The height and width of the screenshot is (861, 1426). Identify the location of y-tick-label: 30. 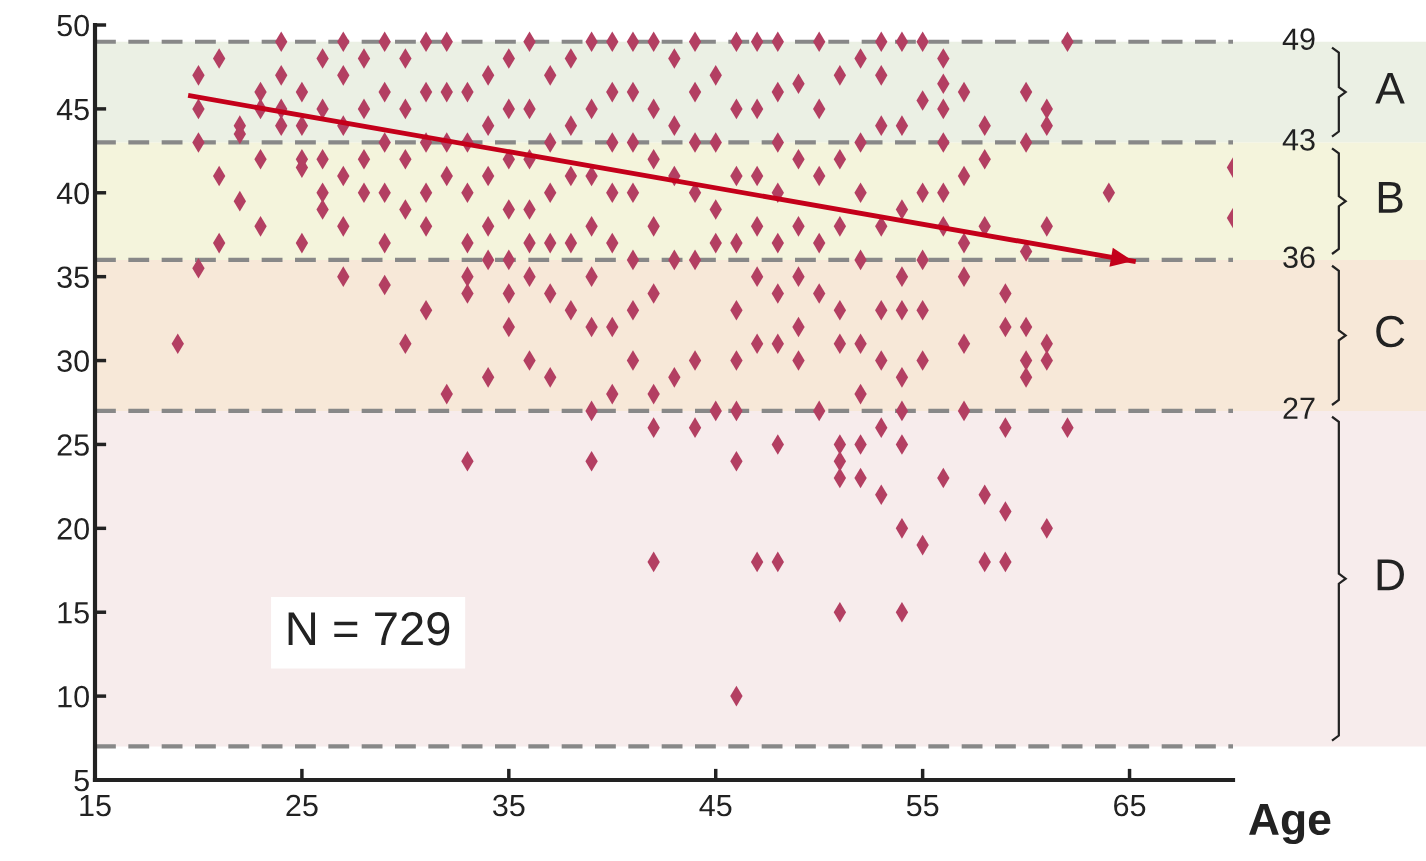
(73, 361).